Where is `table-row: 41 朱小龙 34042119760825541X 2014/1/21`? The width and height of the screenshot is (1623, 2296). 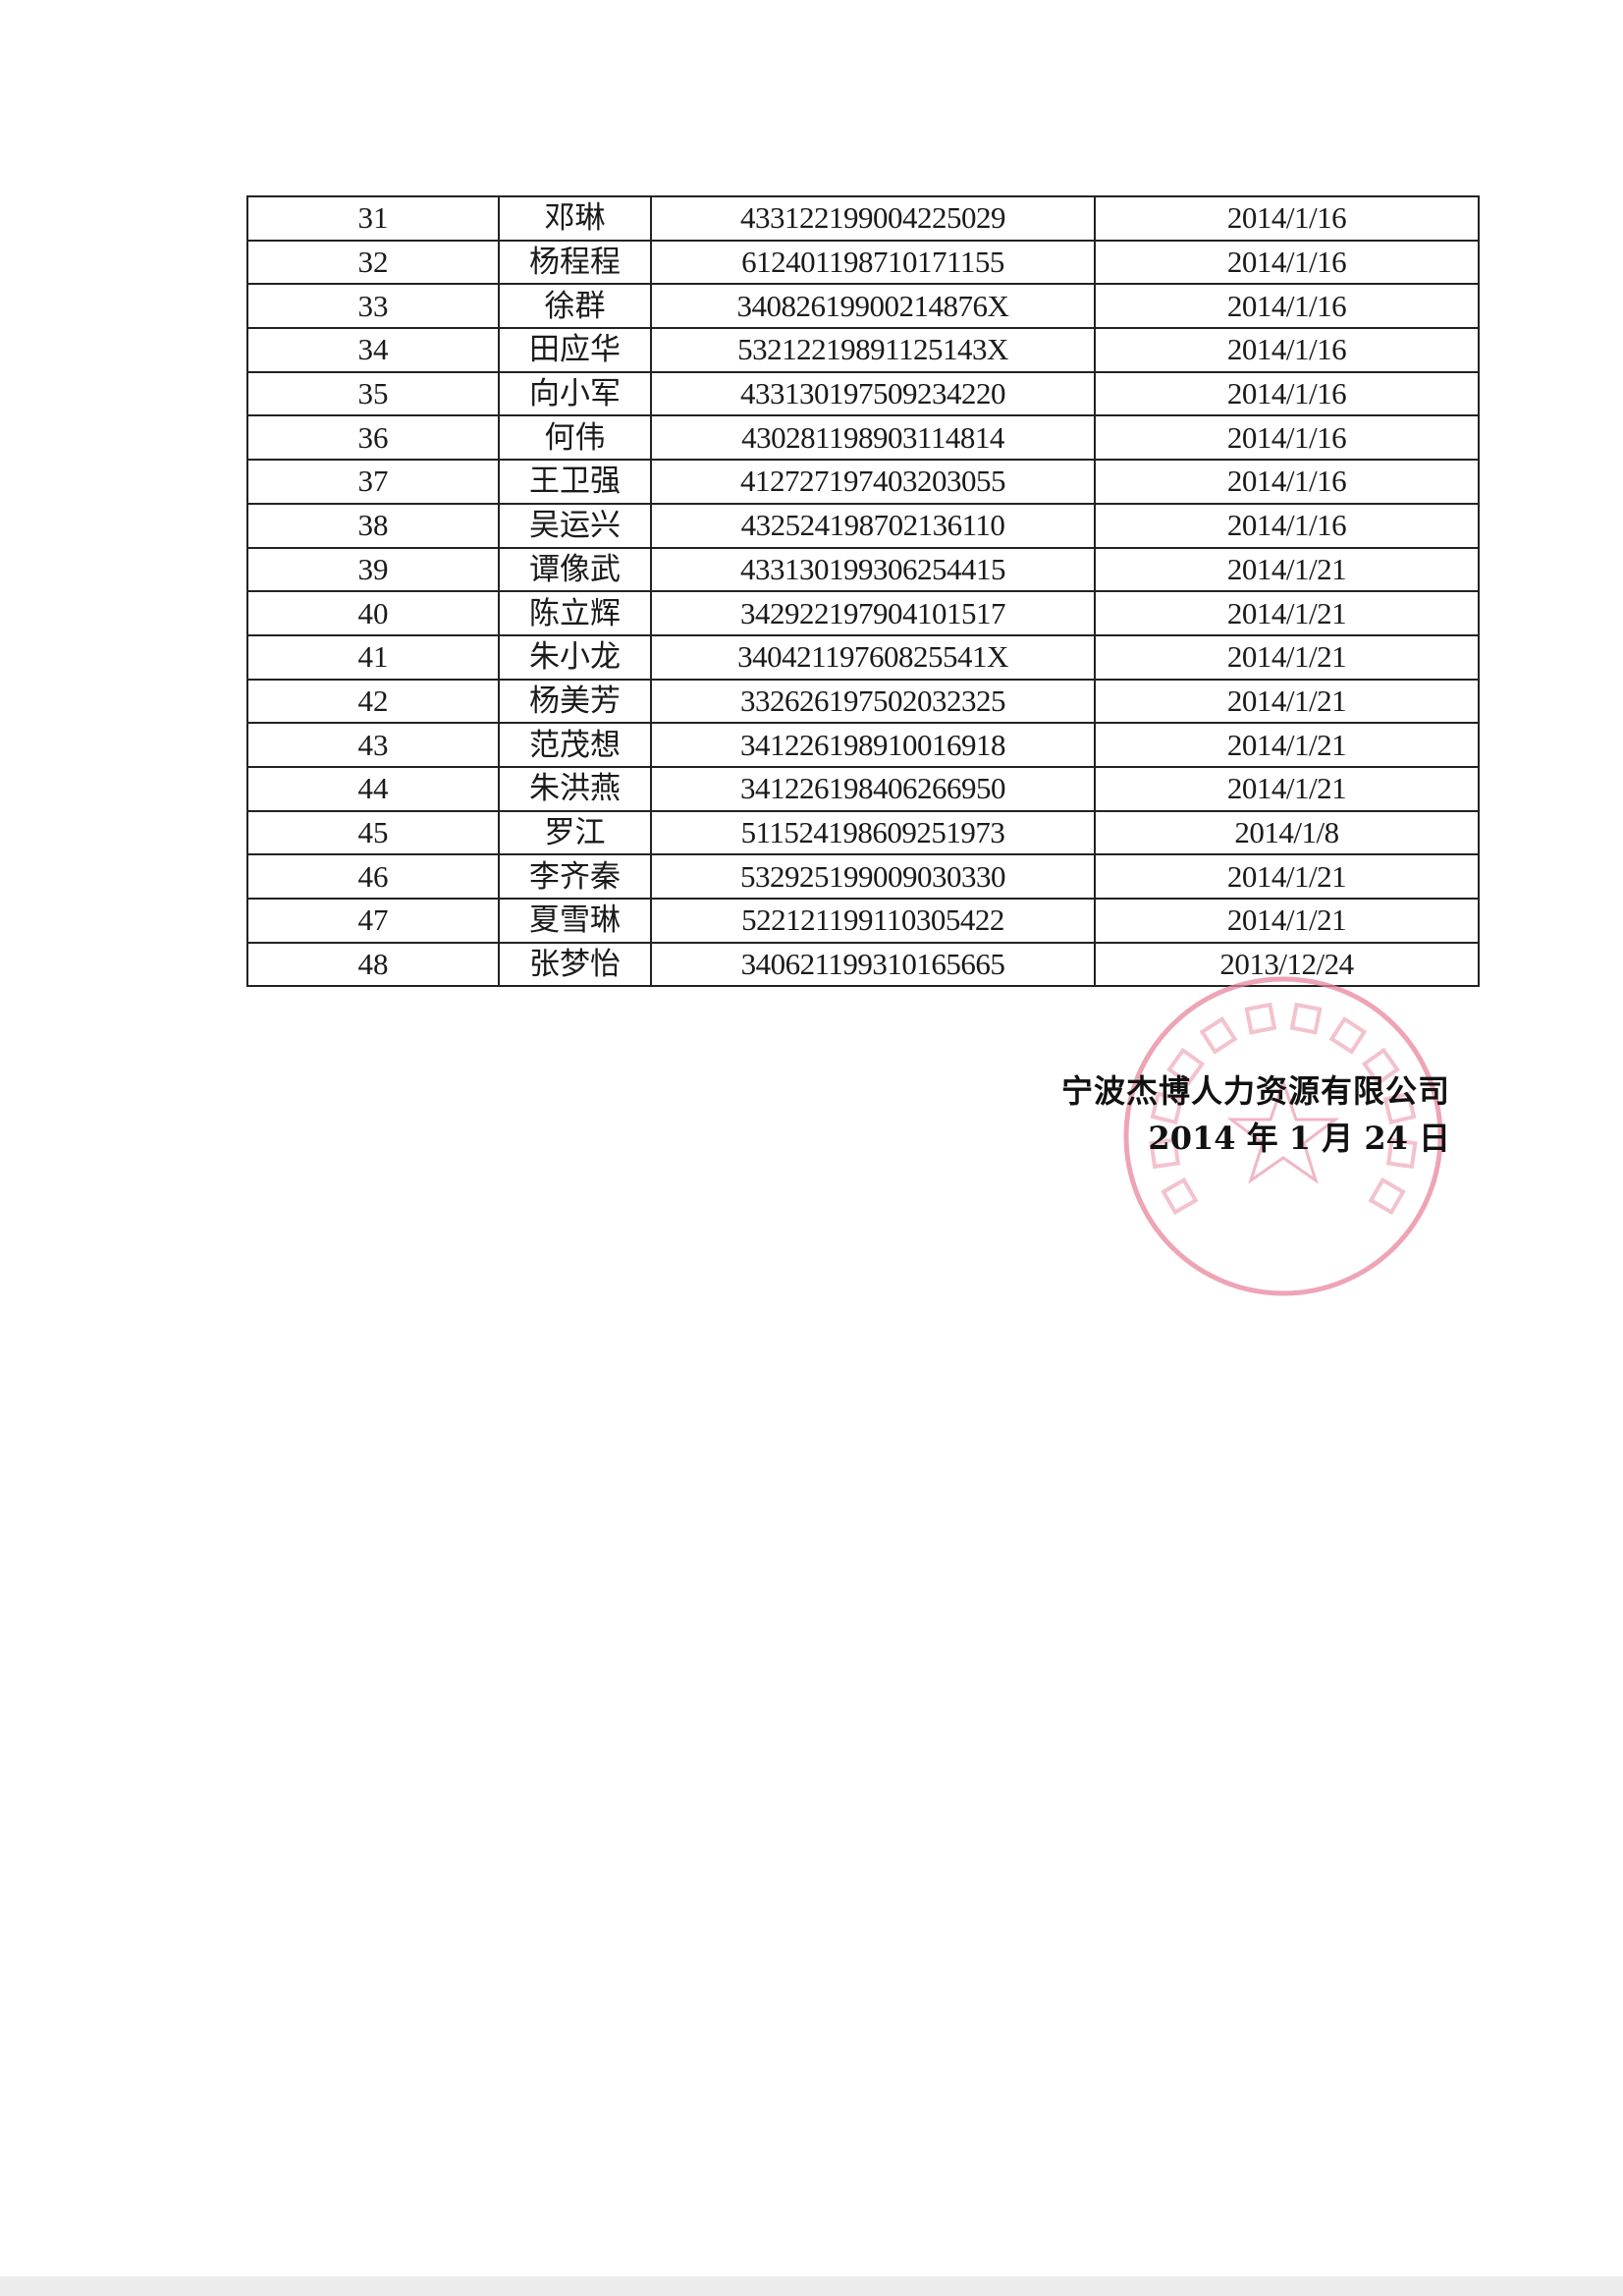
table-row: 41 朱小龙 34042119760825541X 2014/1/21 is located at coordinates (863, 657).